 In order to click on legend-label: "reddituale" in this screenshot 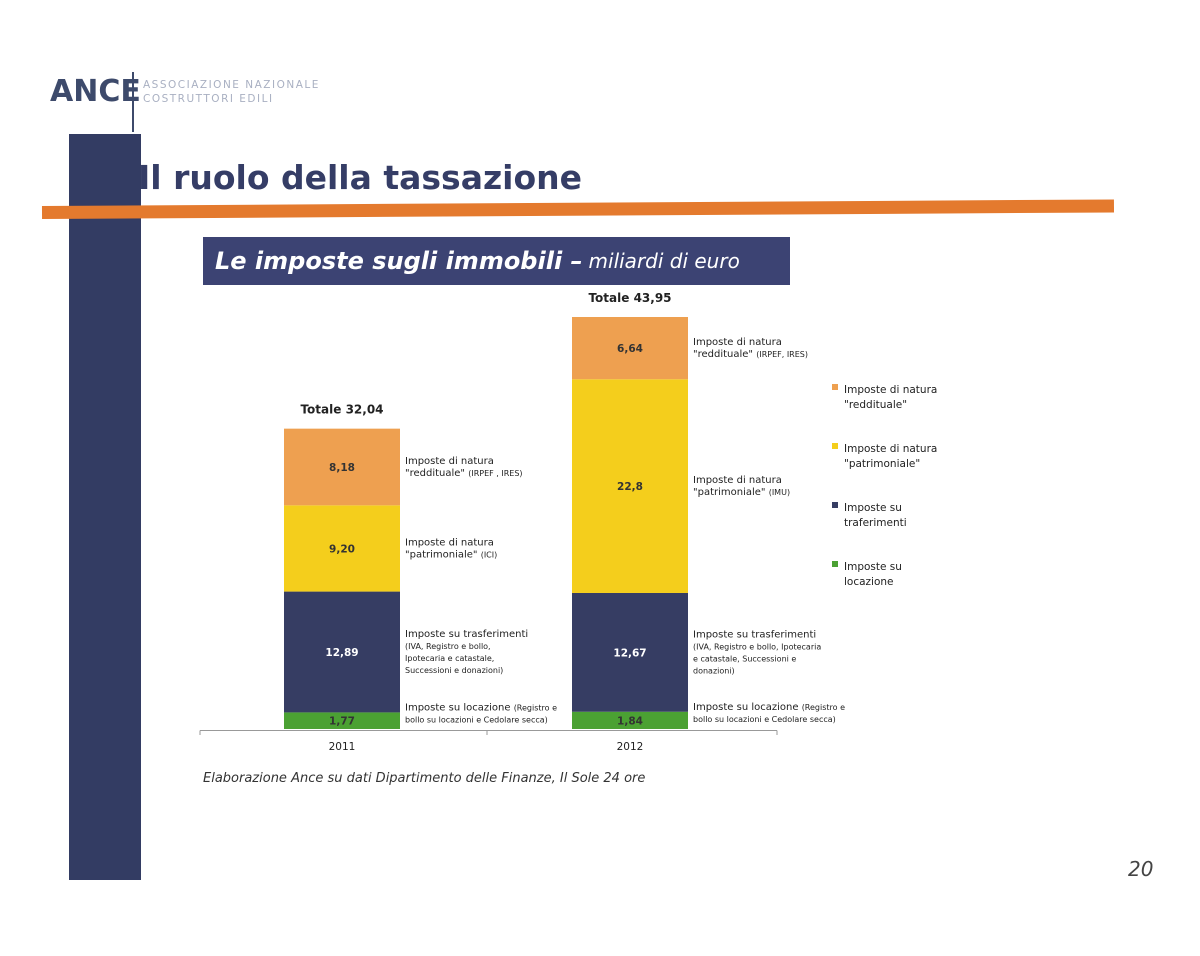, I will do `click(875, 405)`.